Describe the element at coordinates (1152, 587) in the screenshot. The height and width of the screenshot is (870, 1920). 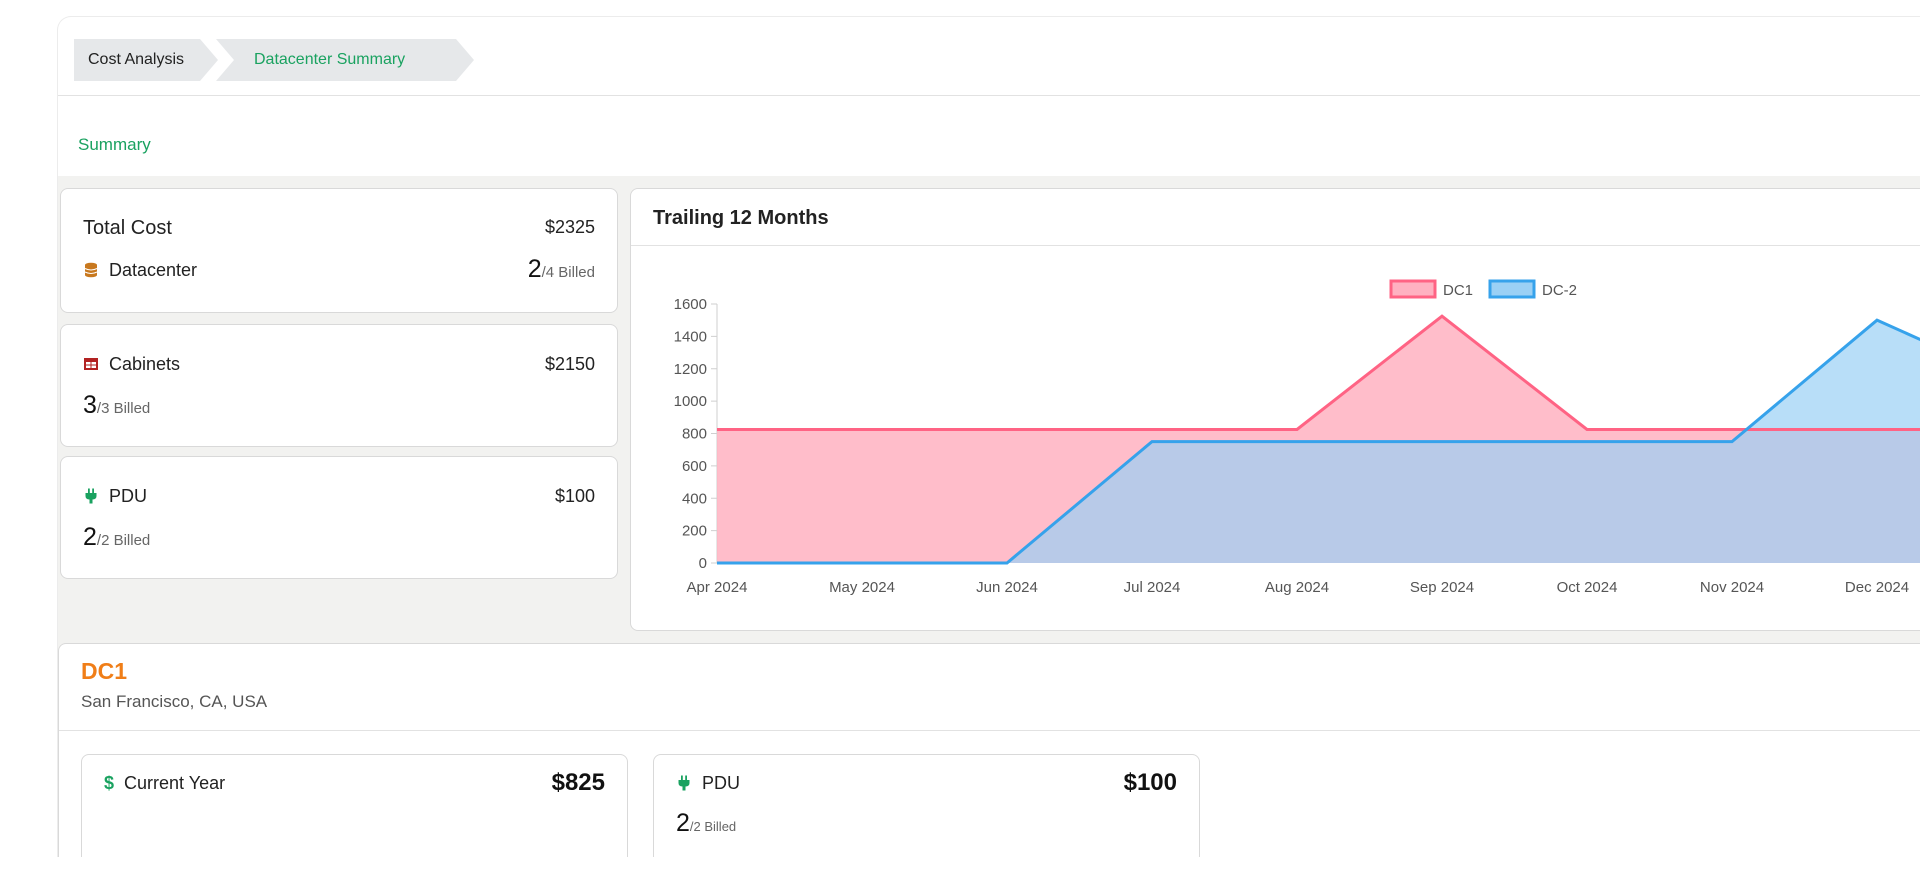
I see `x-tick-label: Jul 2024` at that location.